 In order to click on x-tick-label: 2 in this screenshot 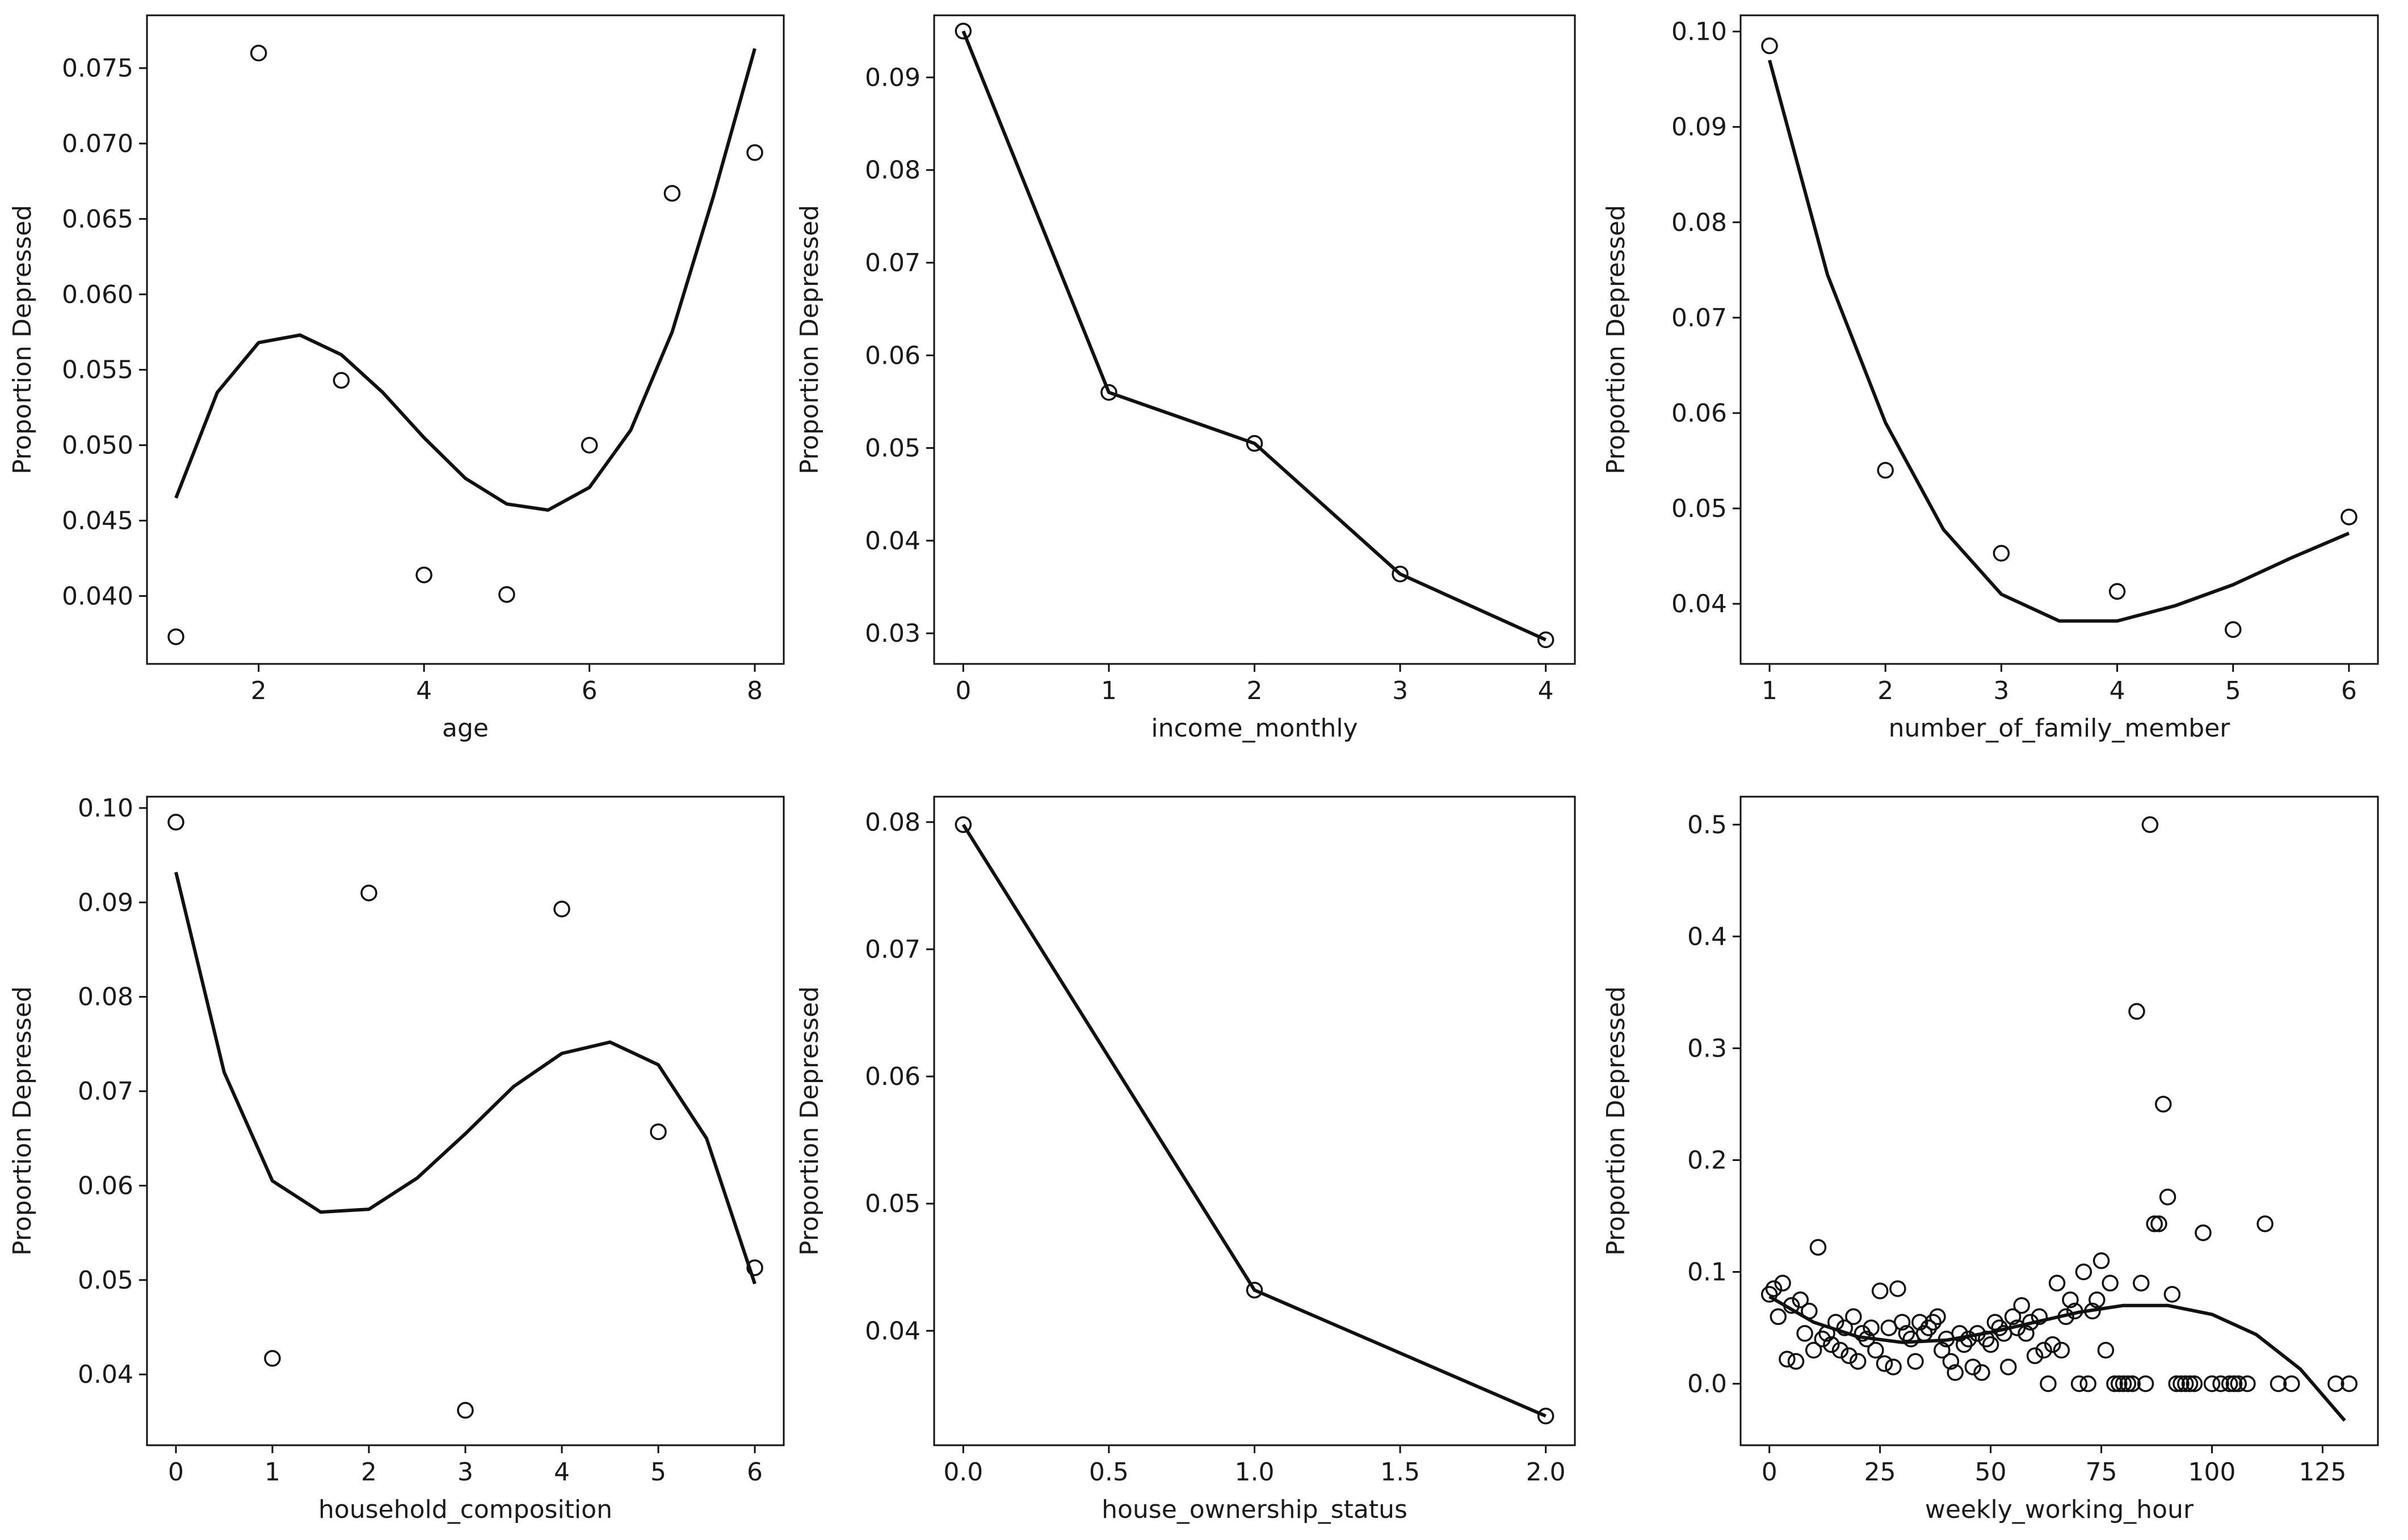, I will do `click(369, 1472)`.